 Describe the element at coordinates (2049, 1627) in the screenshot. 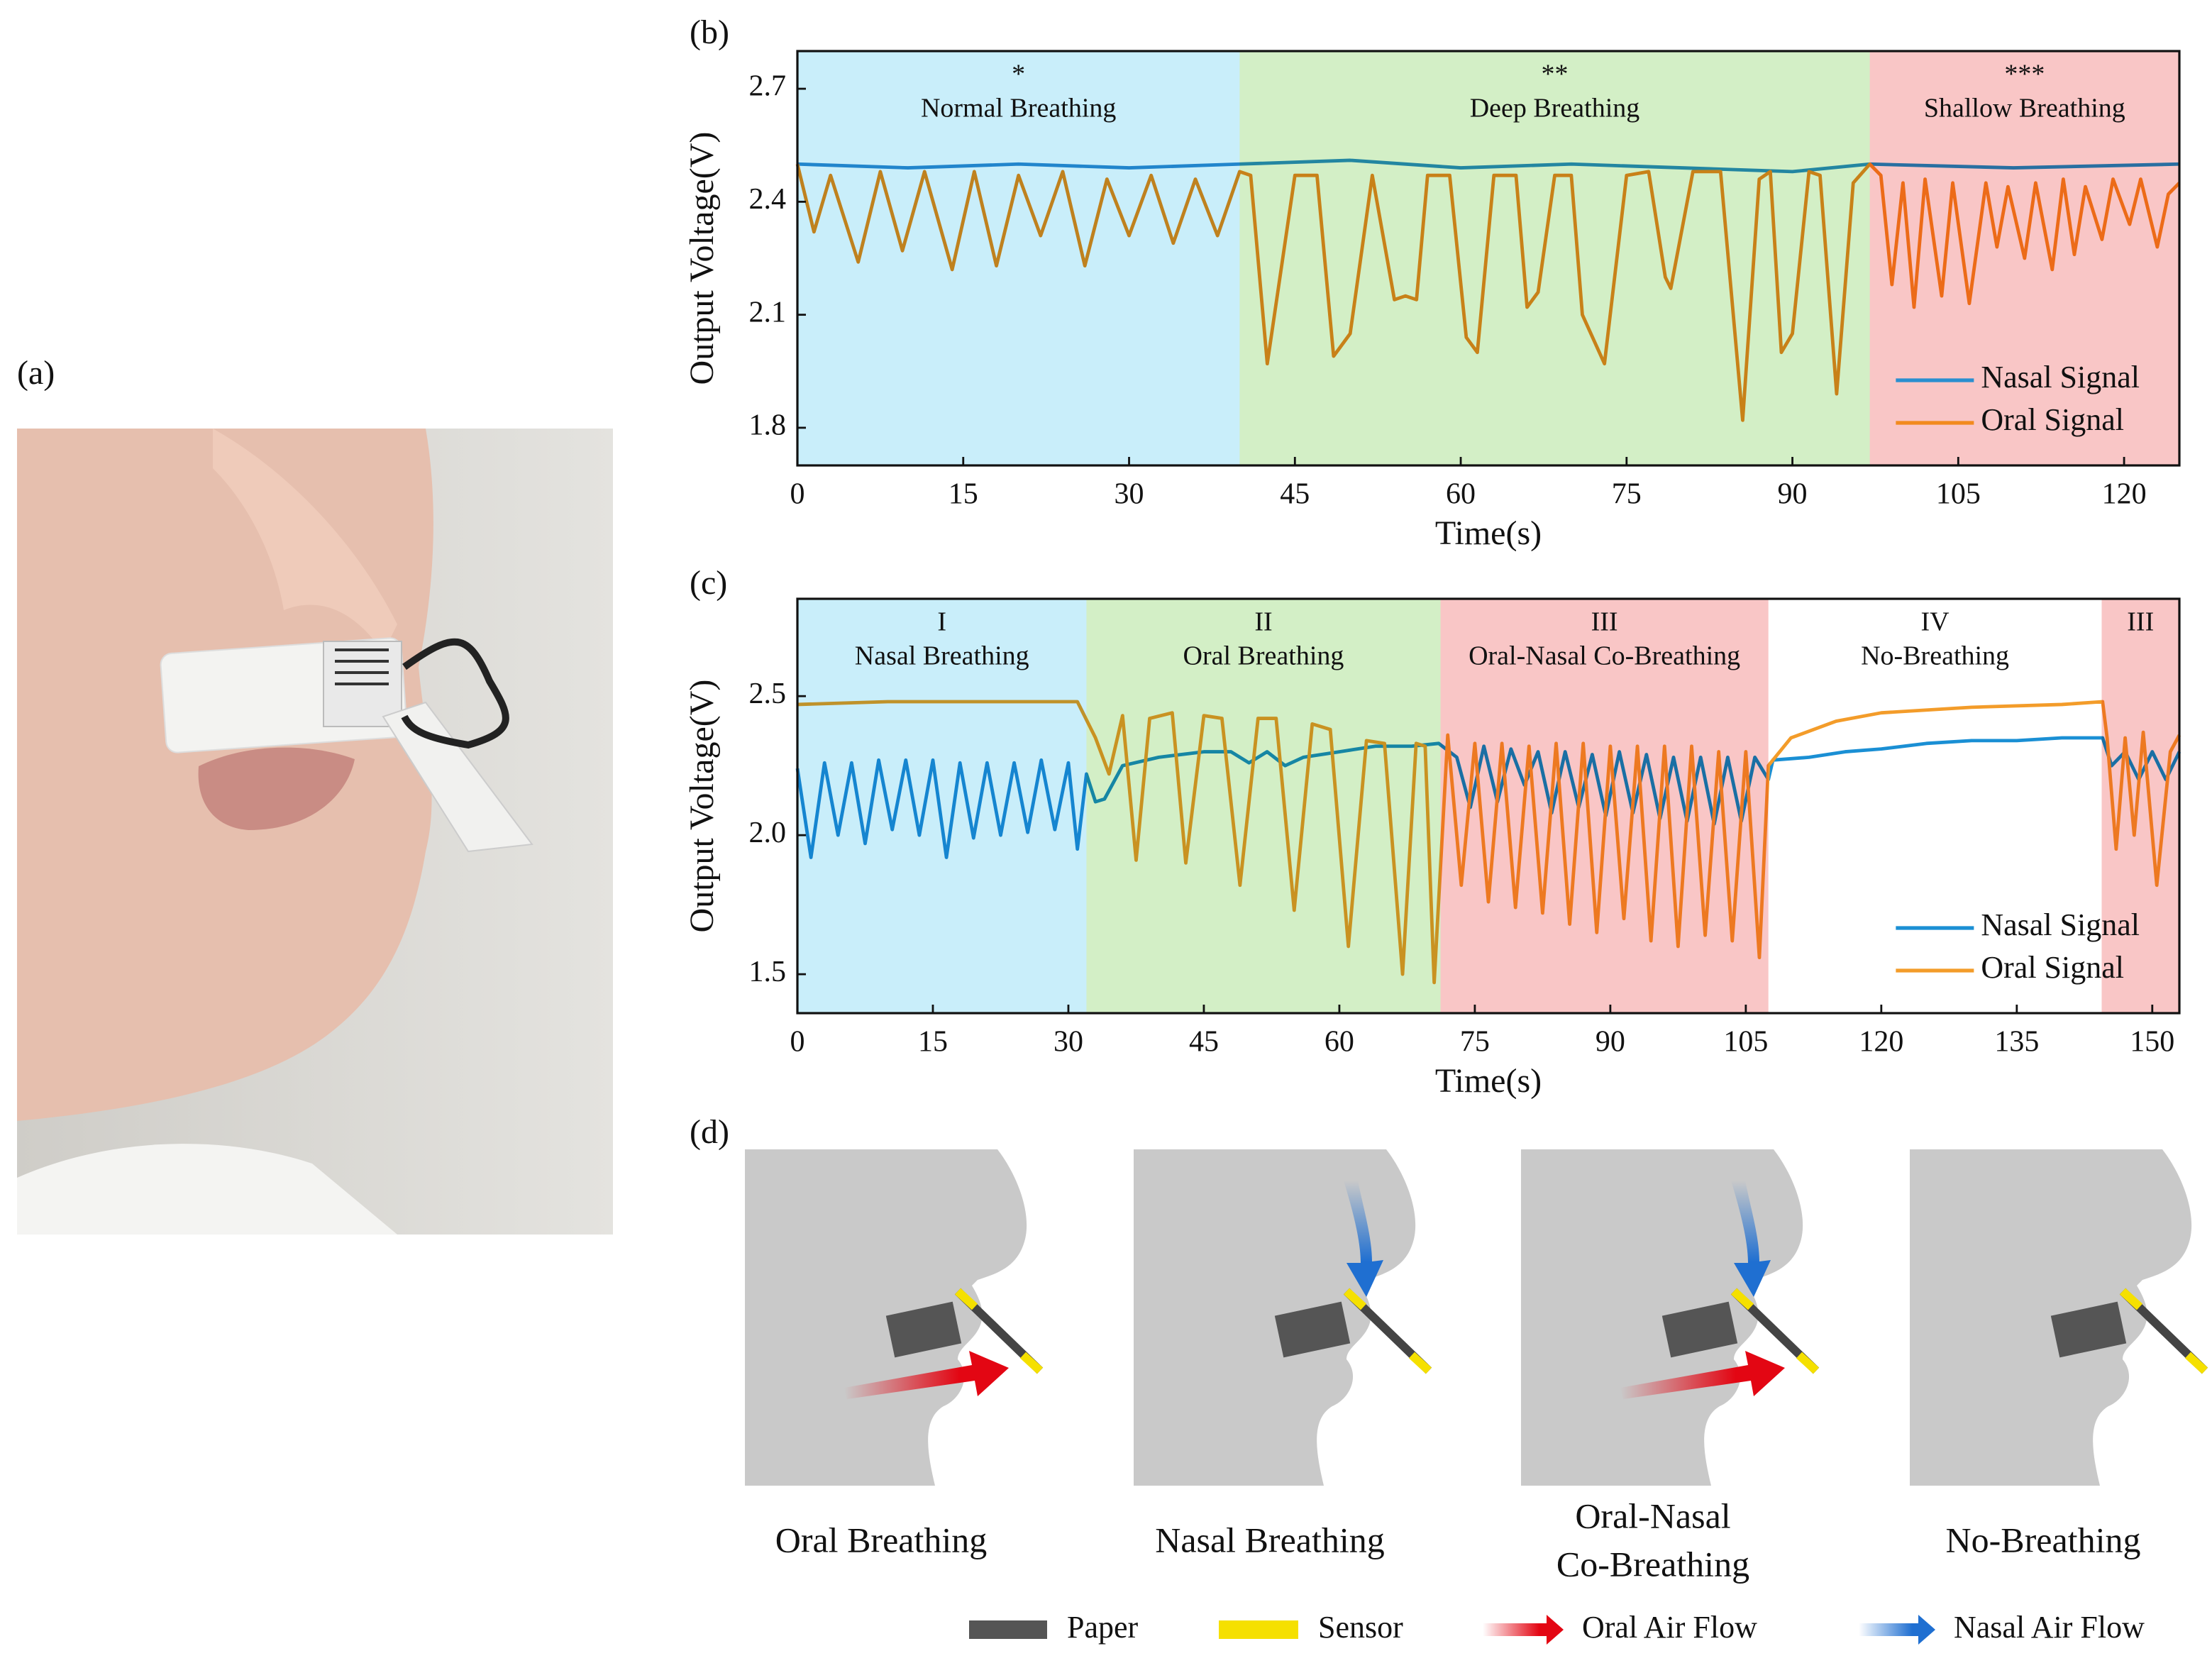

I see `legend-label: Nasal Air Flow` at that location.